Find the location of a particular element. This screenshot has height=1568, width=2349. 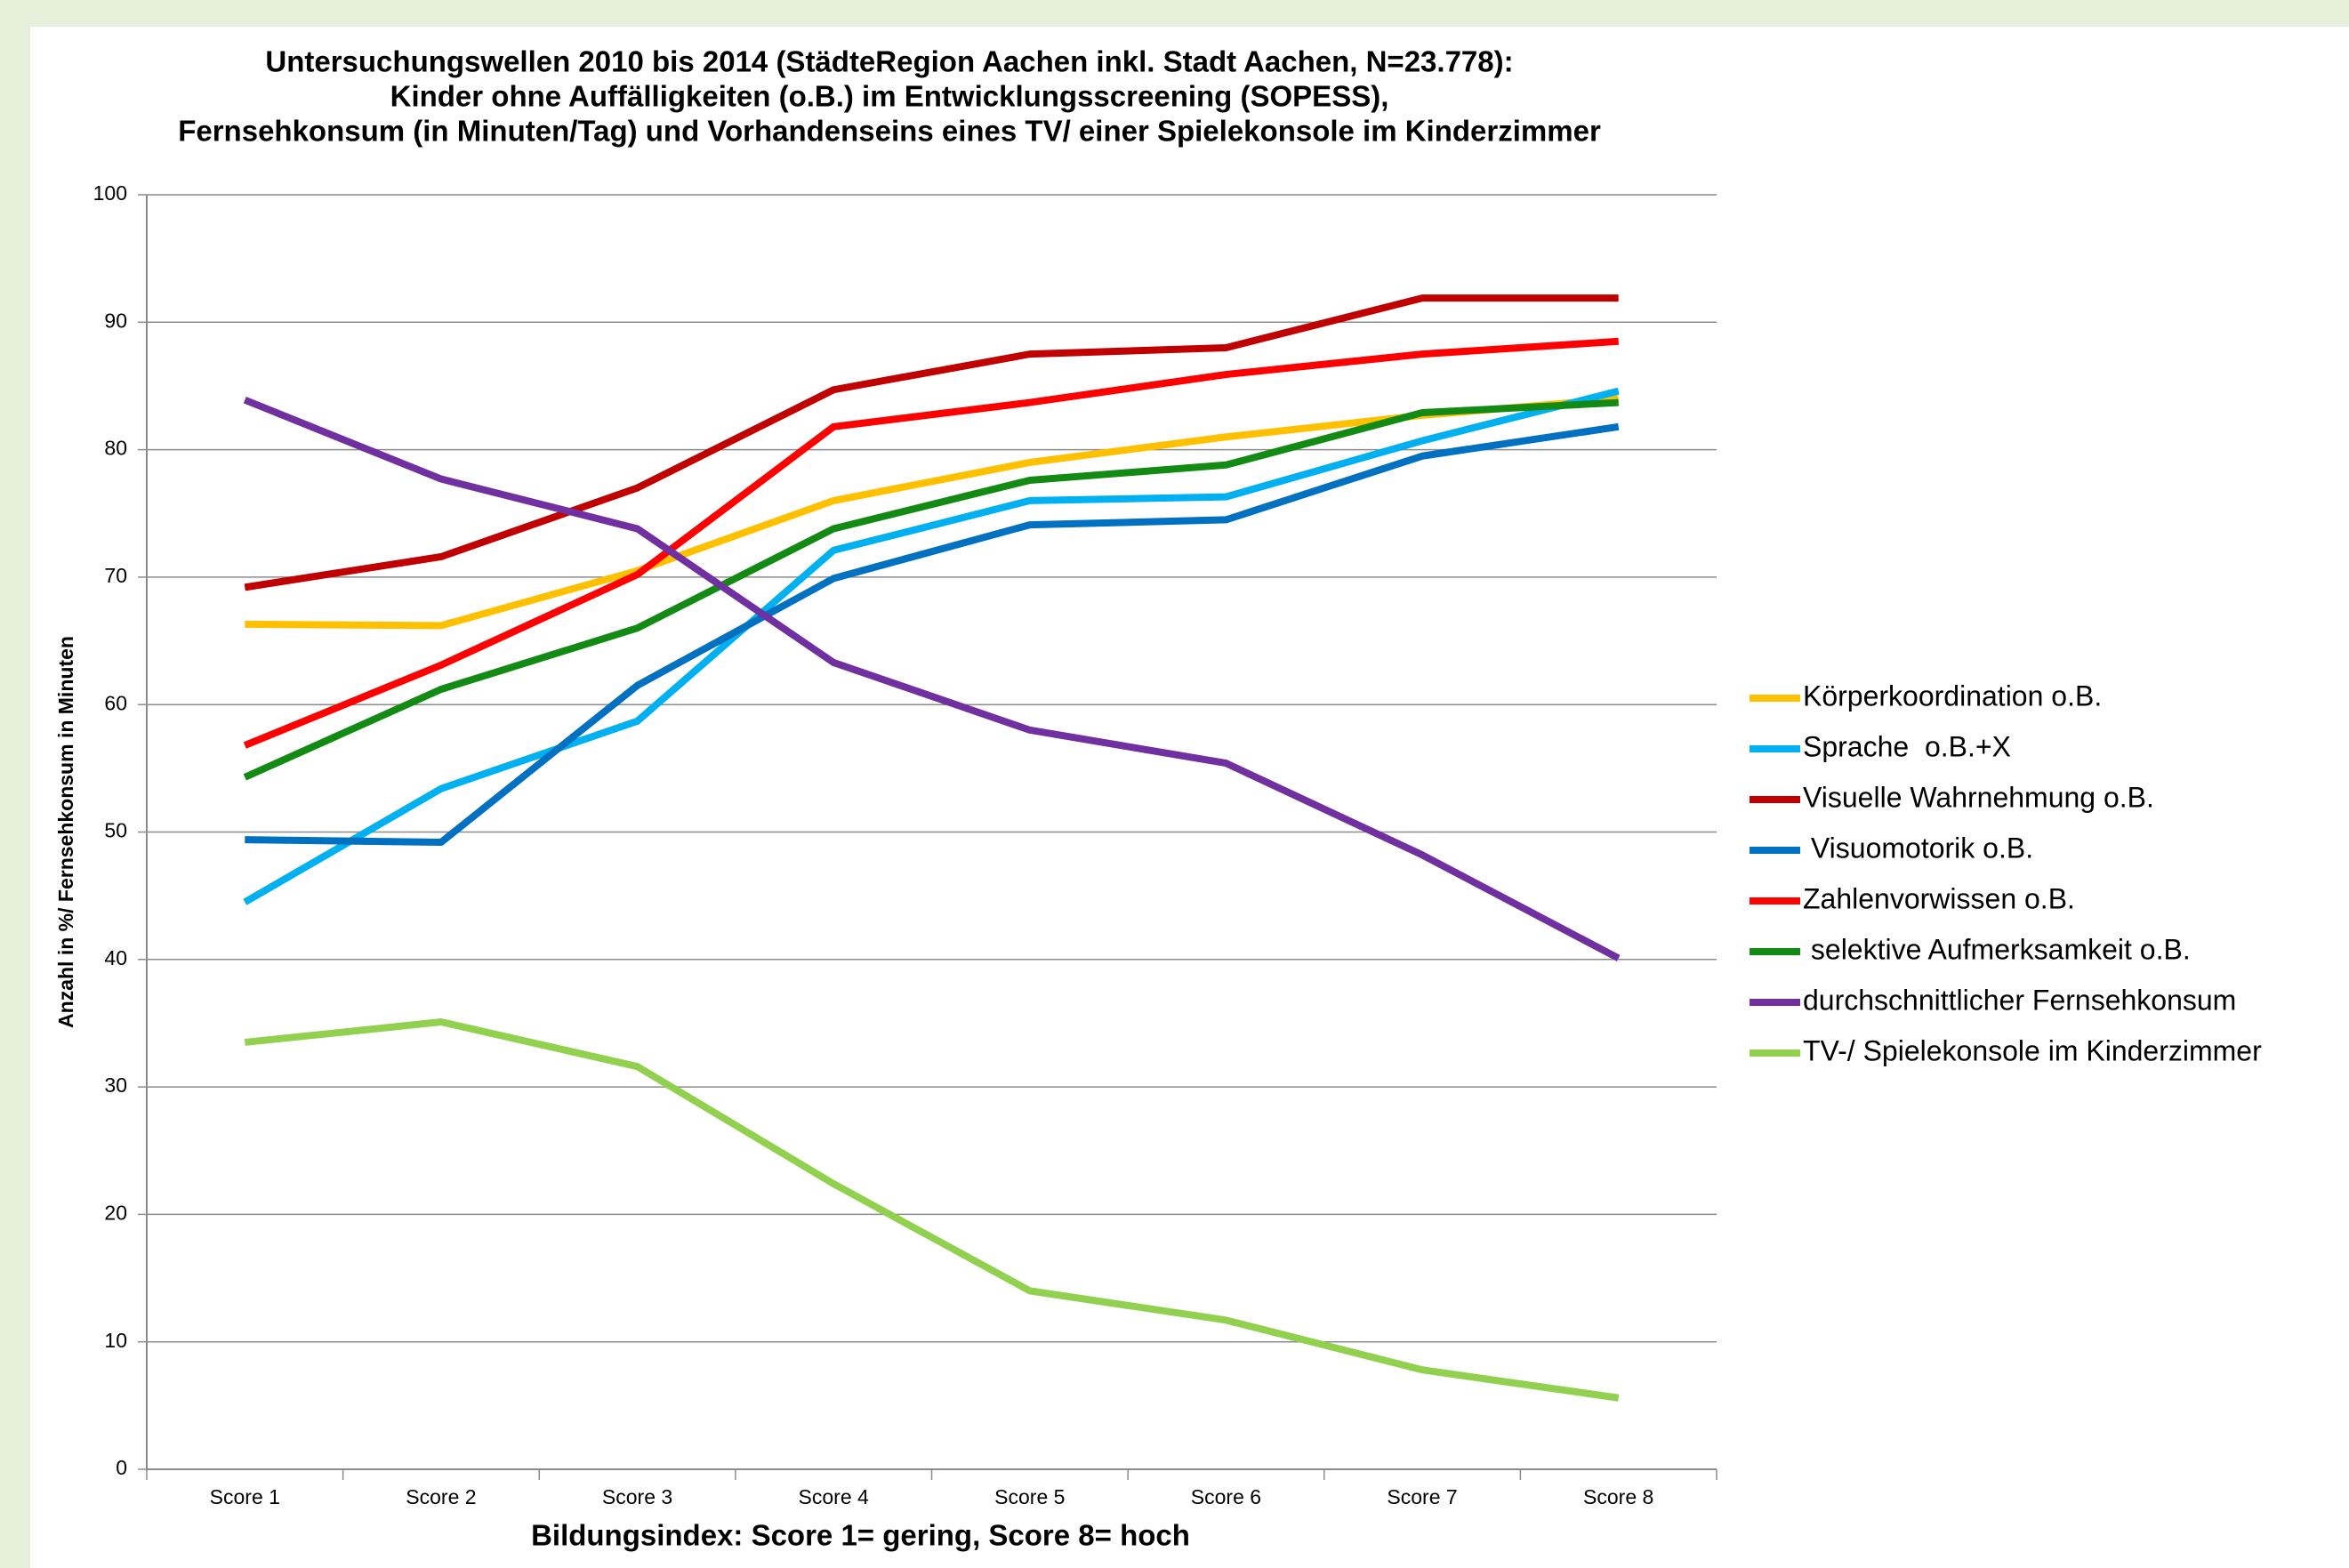

y-tick-label: 0 is located at coordinates (121, 1467).